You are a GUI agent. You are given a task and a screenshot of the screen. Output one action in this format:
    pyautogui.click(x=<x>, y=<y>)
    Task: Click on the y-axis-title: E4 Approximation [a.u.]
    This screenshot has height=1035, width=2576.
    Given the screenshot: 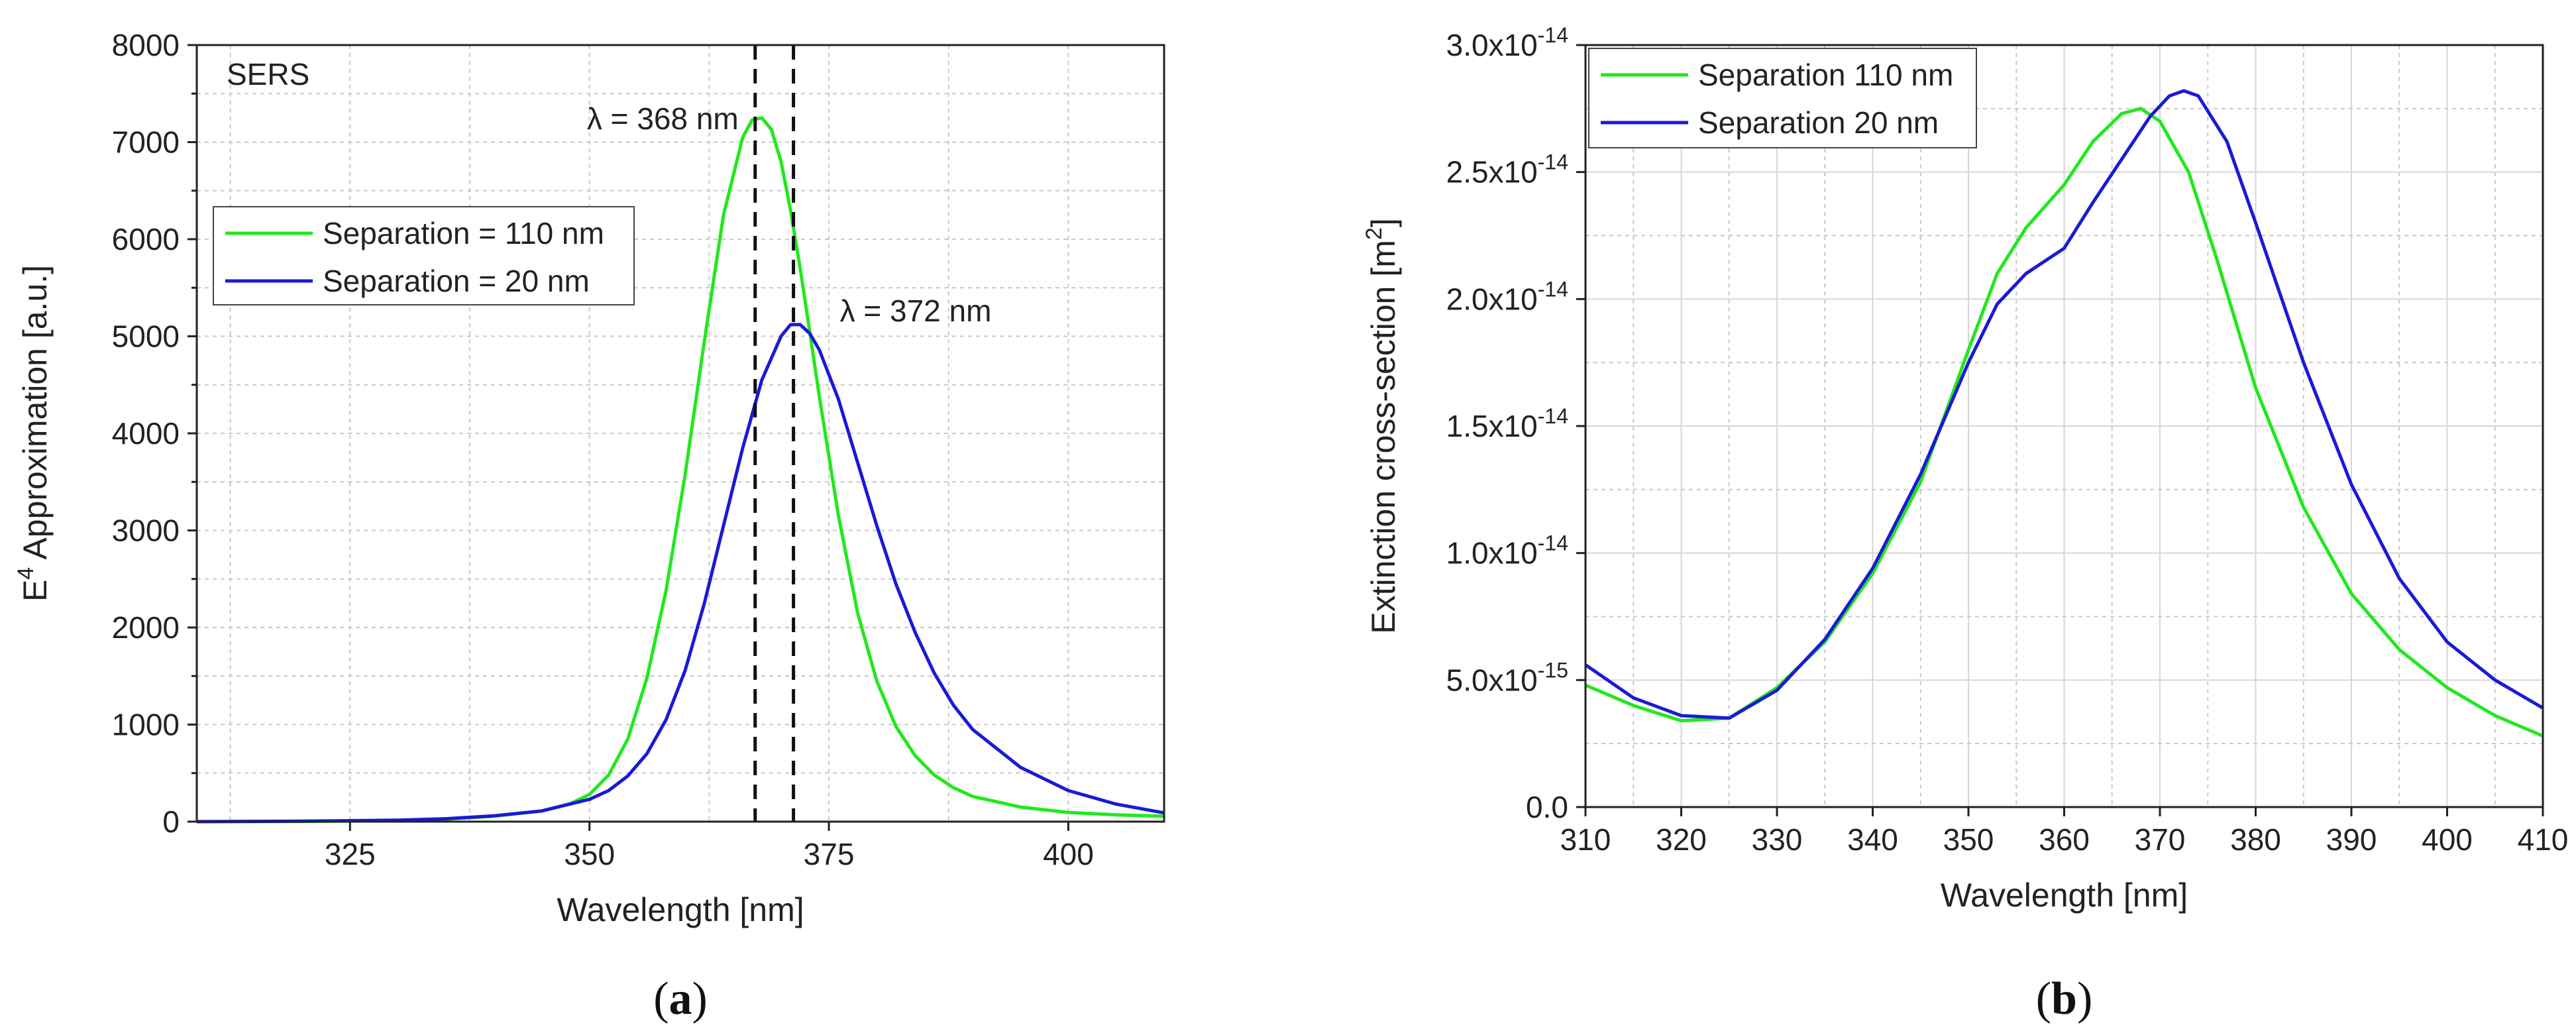 What is the action you would take?
    pyautogui.click(x=33, y=433)
    